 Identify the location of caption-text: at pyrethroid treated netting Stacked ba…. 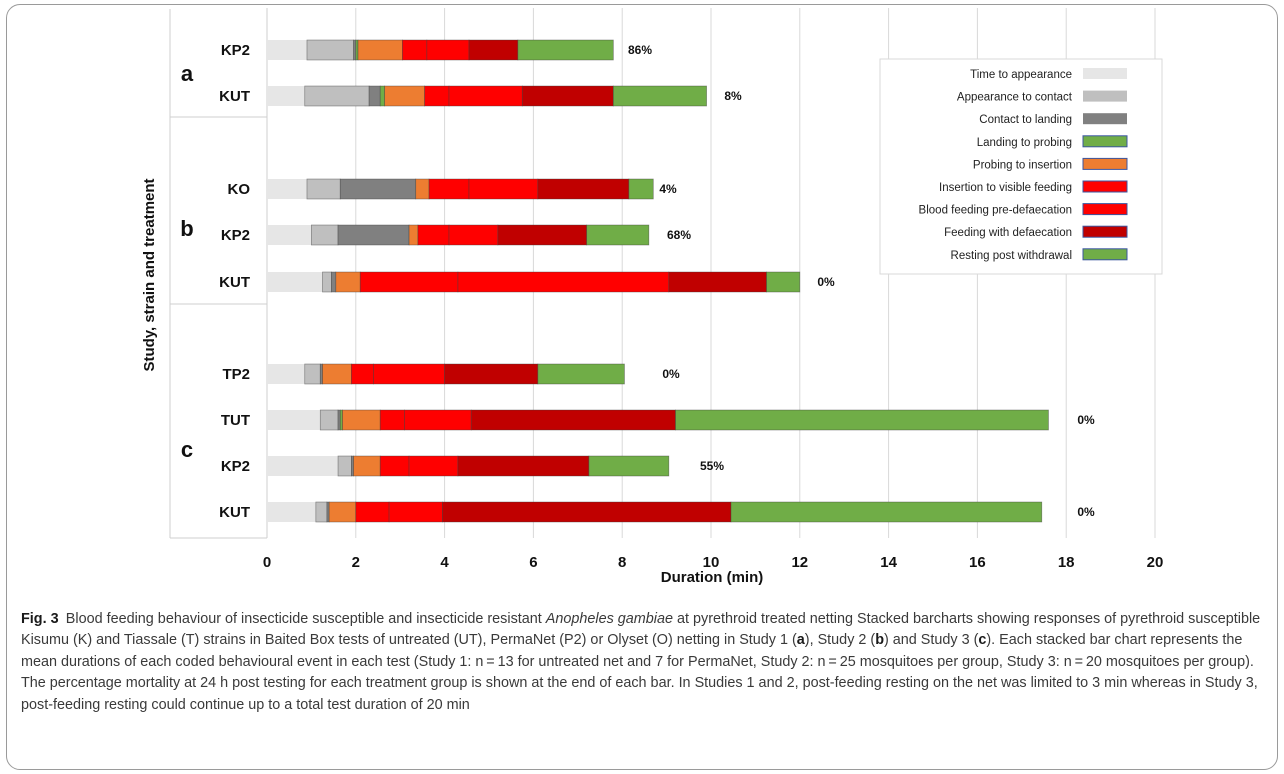
(641, 630).